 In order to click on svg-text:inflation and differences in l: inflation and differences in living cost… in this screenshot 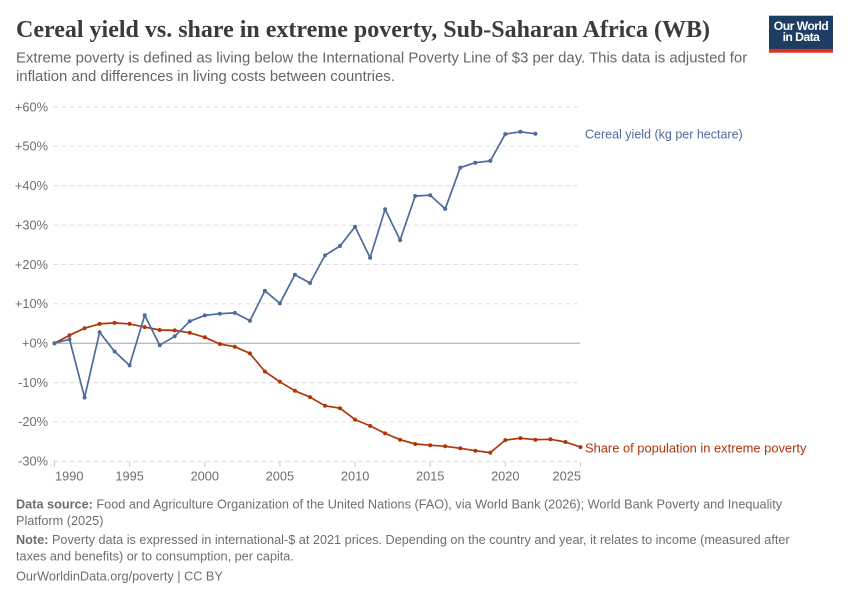, I will do `click(205, 77)`.